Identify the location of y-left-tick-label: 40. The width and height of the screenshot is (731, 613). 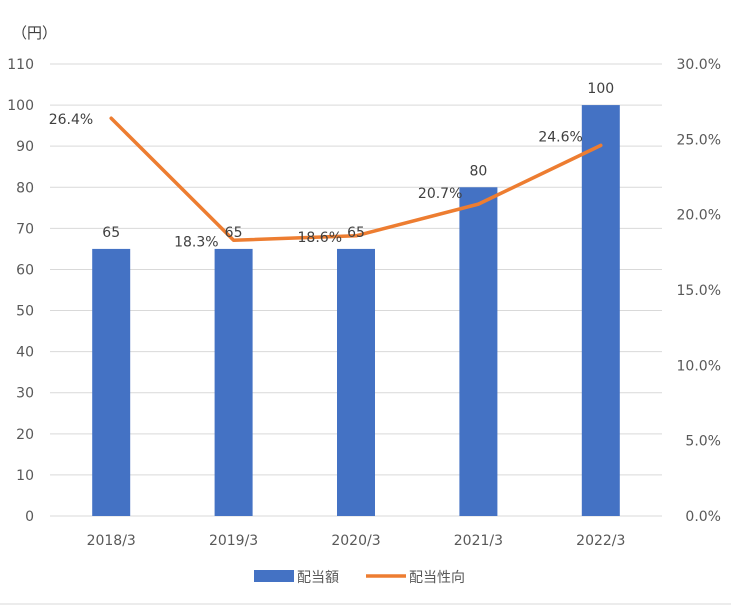
(25, 353).